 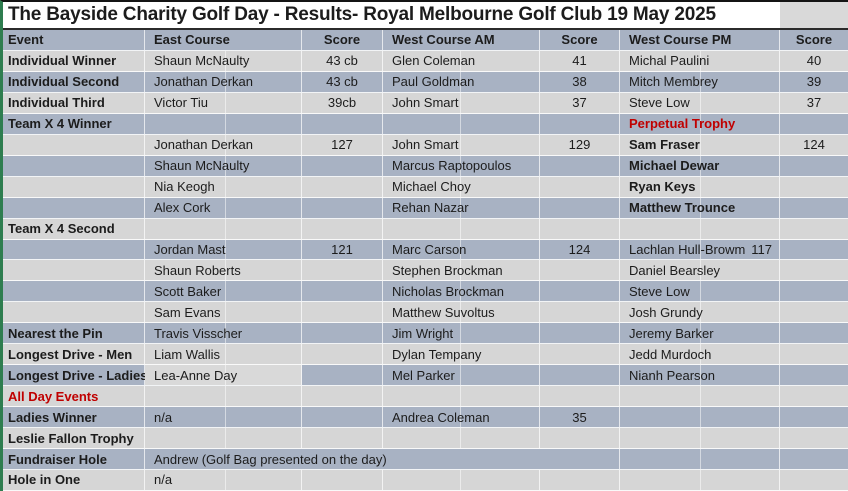 I want to click on table-row: Ladies Winner n/a Andrea Coleman 35, so click(x=425, y=418).